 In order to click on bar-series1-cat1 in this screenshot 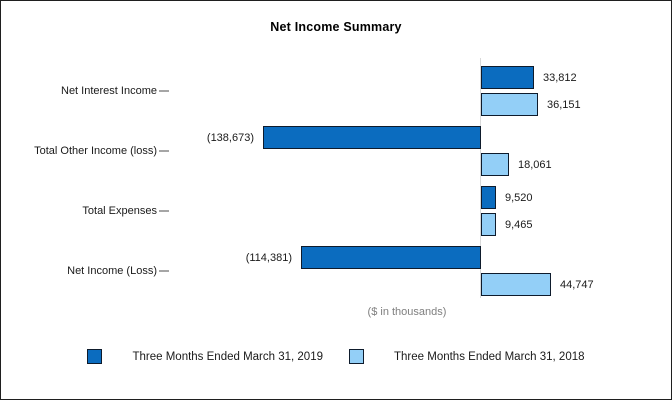, I will do `click(507, 77)`.